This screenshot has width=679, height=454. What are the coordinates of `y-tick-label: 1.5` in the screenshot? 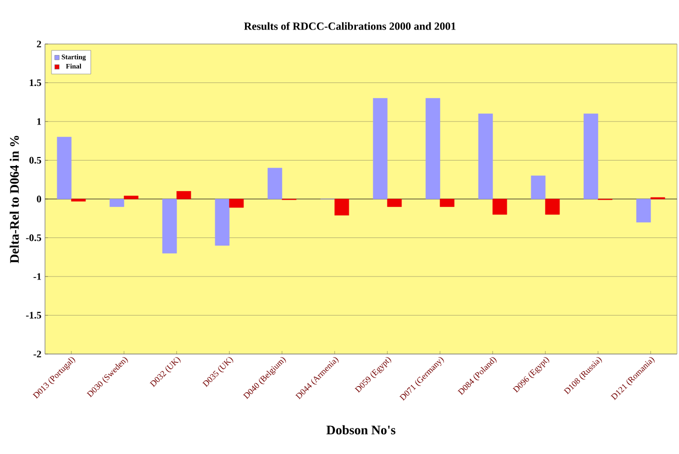 It's located at (36, 82).